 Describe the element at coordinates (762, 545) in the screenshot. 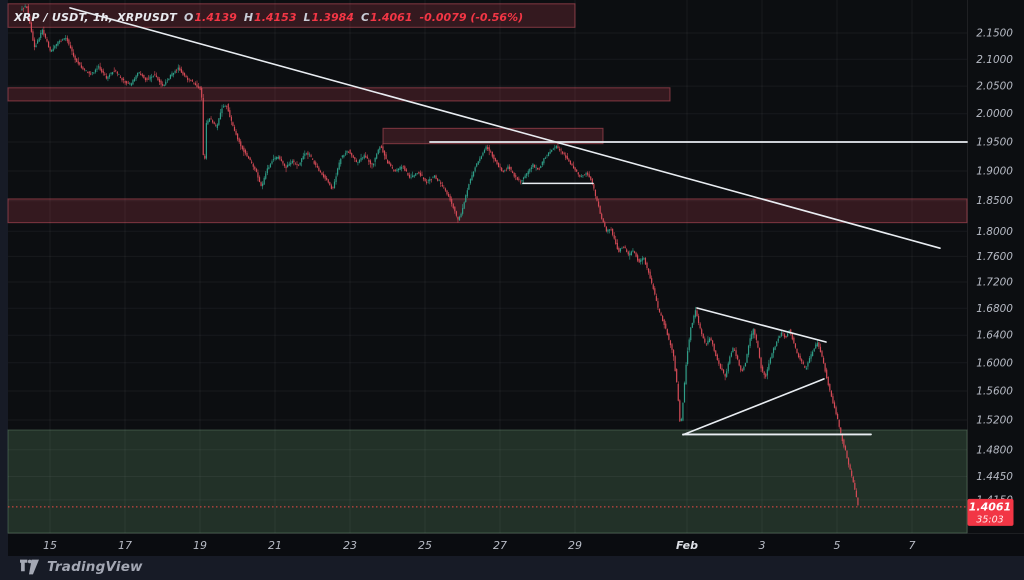

I see `time-tick-3: 3` at that location.